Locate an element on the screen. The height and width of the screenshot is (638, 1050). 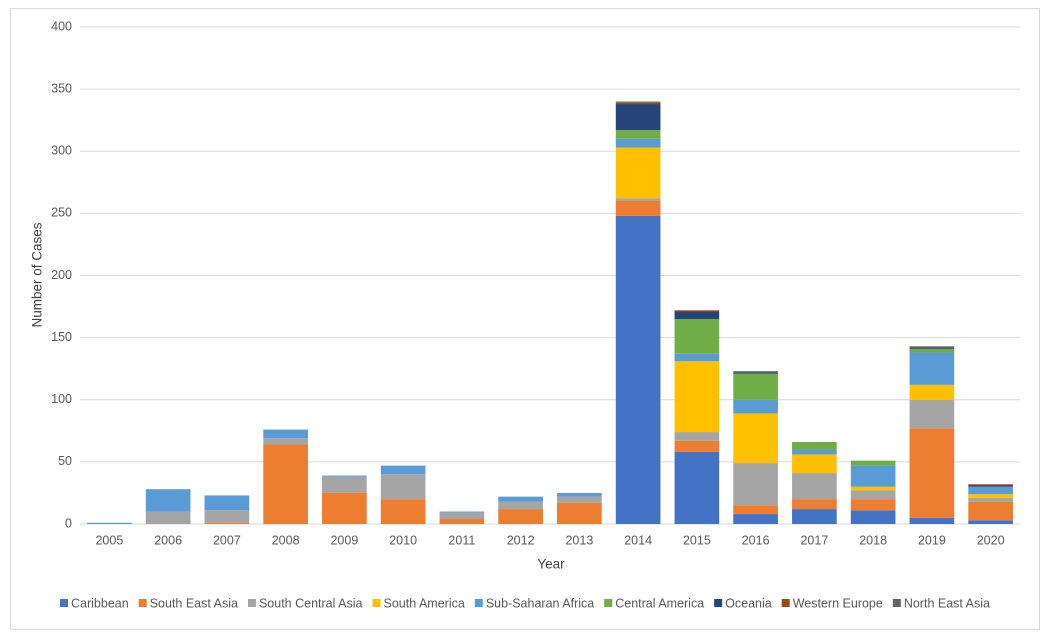
y-axis-title: Number of Cases is located at coordinates (37, 274).